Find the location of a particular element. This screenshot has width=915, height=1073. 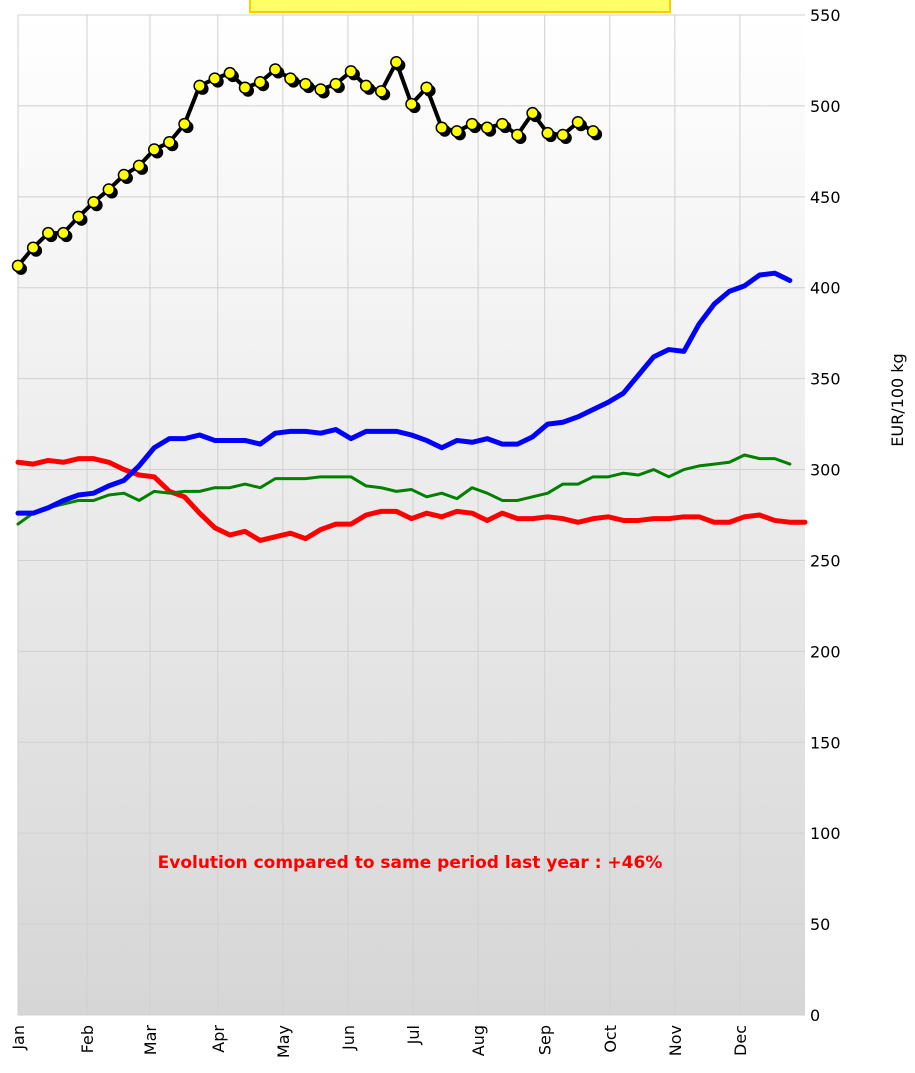

x-tick-label: Nov is located at coordinates (675, 1040).